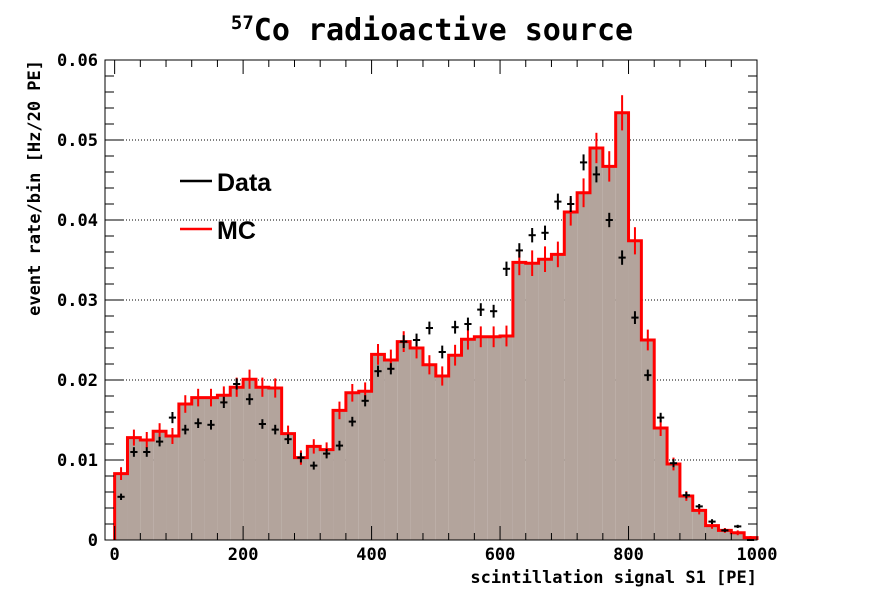 The height and width of the screenshot is (599, 871). What do you see at coordinates (500, 555) in the screenshot?
I see `x-tick-label-3: 600` at bounding box center [500, 555].